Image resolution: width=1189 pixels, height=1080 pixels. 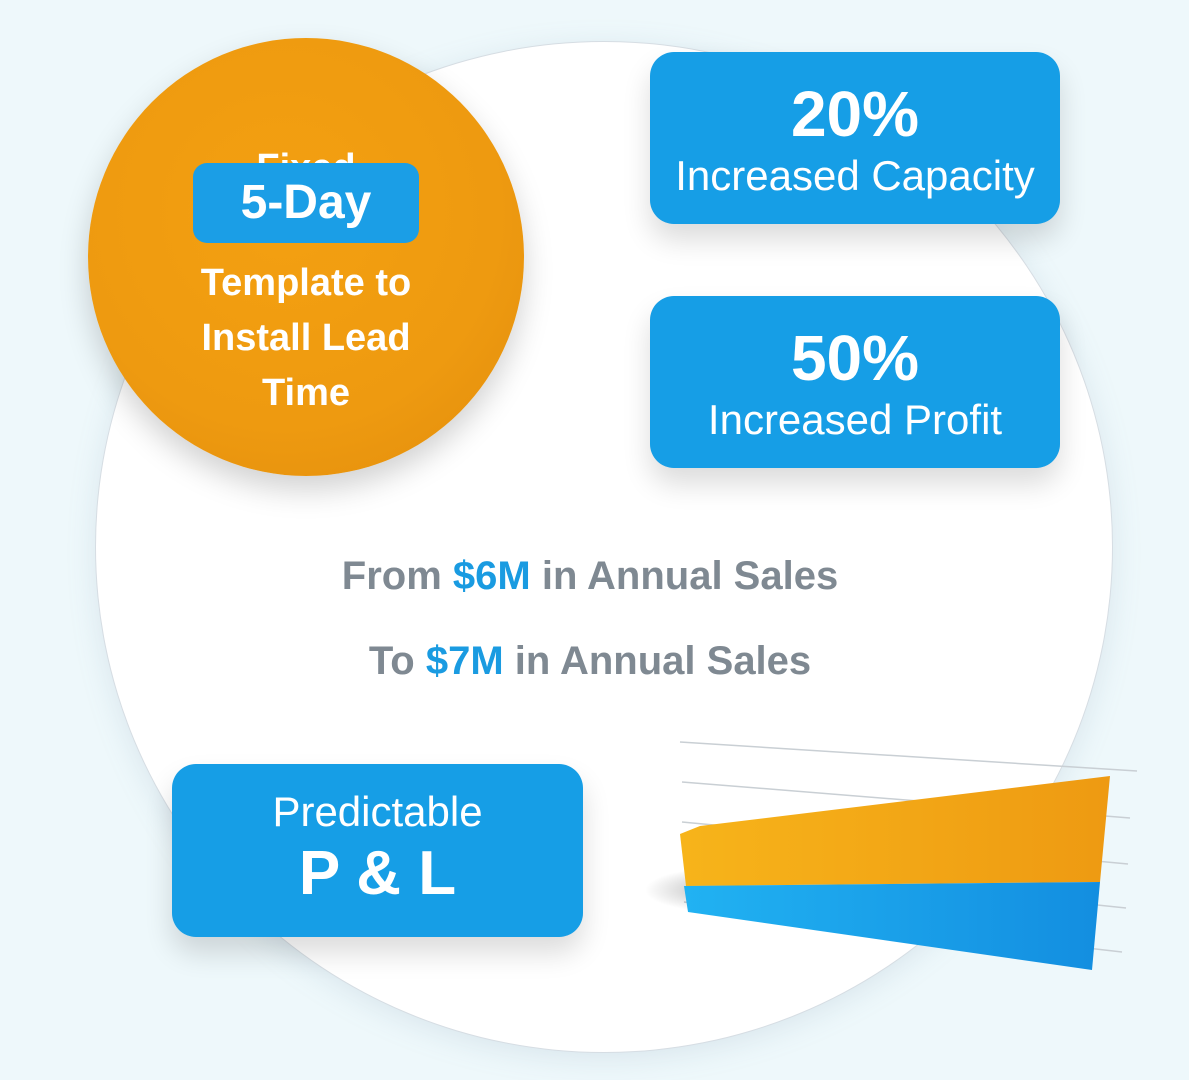 What do you see at coordinates (464, 661) in the screenshot?
I see `sales-to-value: $7M` at bounding box center [464, 661].